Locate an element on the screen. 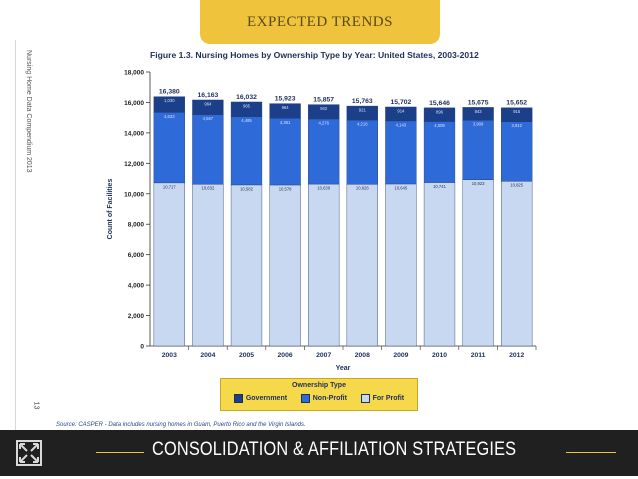 Image resolution: width=638 pixels, height=479 pixels. total-label: 15,646 is located at coordinates (439, 103).